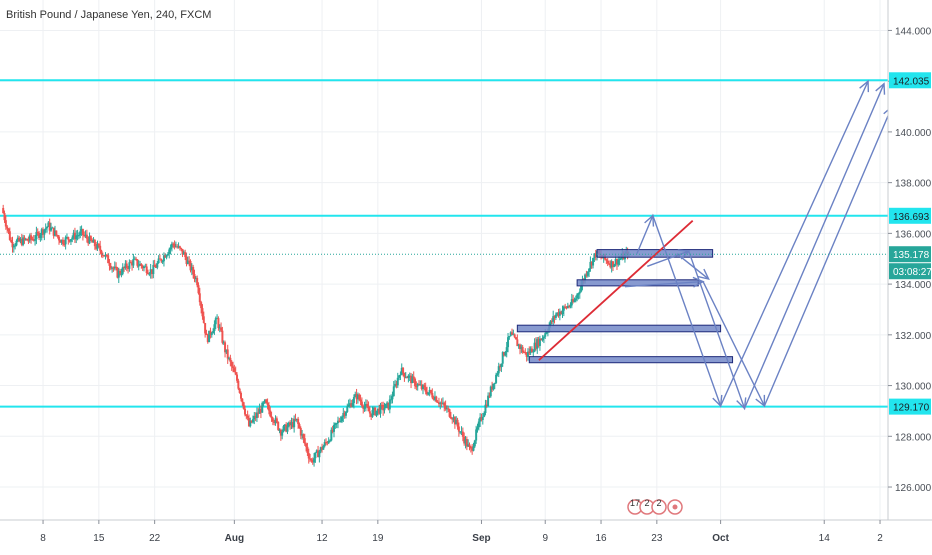 This screenshot has width=932, height=555. Describe the element at coordinates (601, 538) in the screenshot. I see `time-tick-label: 16` at that location.